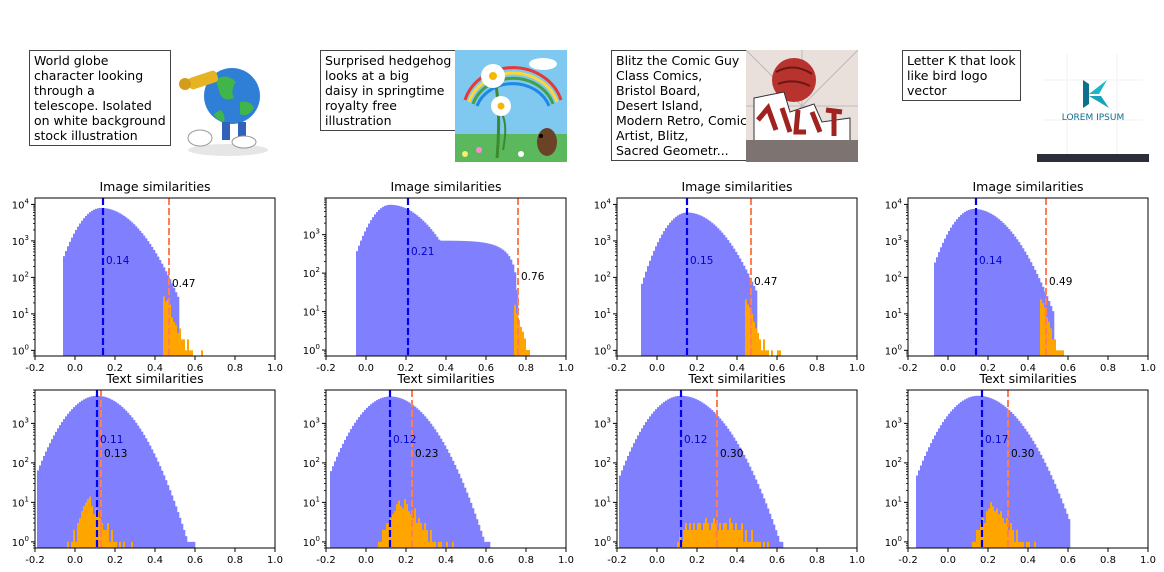 The image size is (1164, 572). What do you see at coordinates (27, 311) in the screenshot?
I see `y-tick-exponent: 1` at bounding box center [27, 311].